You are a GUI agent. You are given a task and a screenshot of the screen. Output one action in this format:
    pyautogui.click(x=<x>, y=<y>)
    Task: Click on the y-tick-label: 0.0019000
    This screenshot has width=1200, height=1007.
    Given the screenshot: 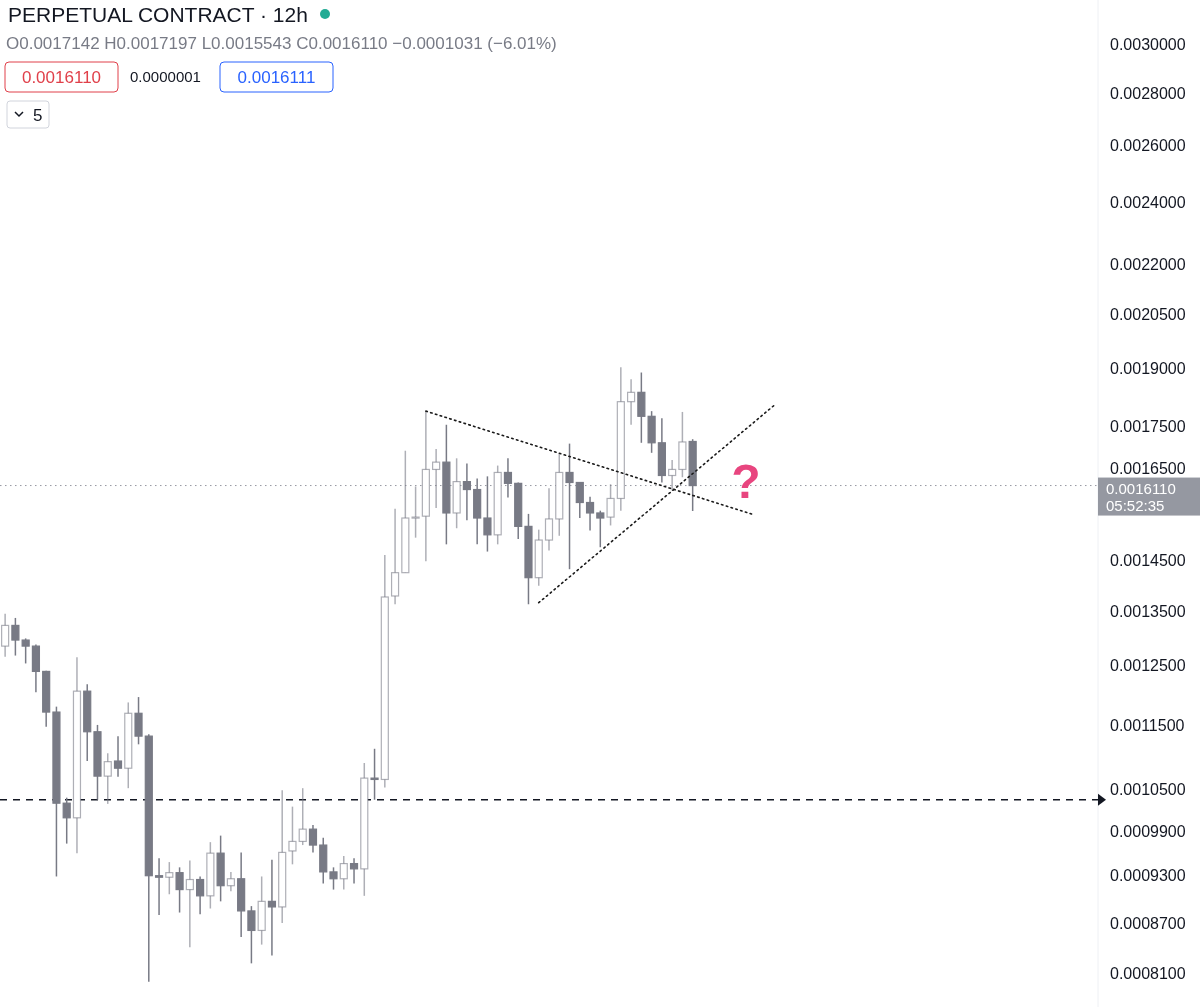 What is the action you would take?
    pyautogui.click(x=1148, y=368)
    